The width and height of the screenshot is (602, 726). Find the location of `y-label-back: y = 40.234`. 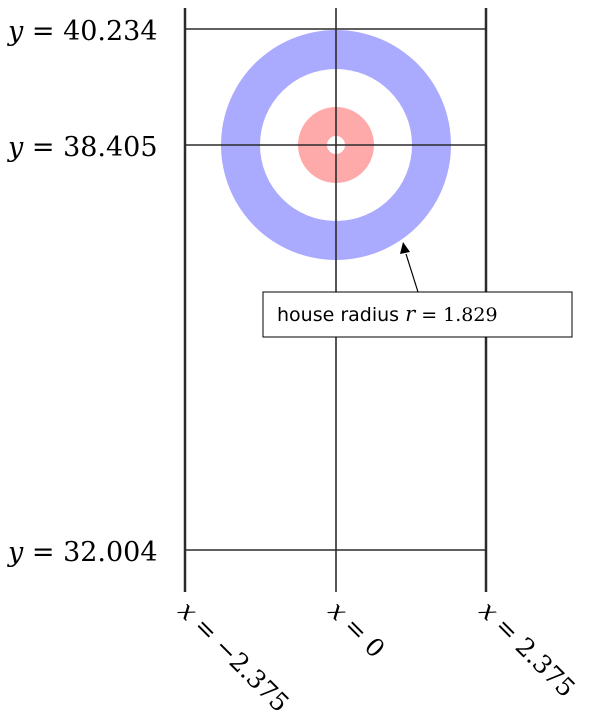

y-label-back: y = 40.234 is located at coordinates (82, 31).